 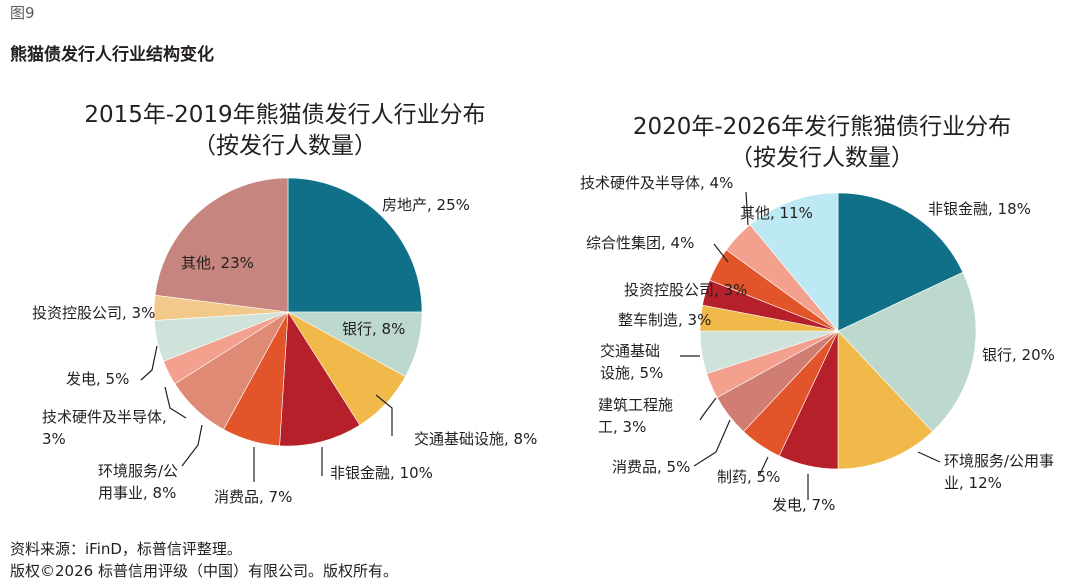 I want to click on source-note: 资料来源：iFinD，标普信评整理。, so click(x=126, y=549).